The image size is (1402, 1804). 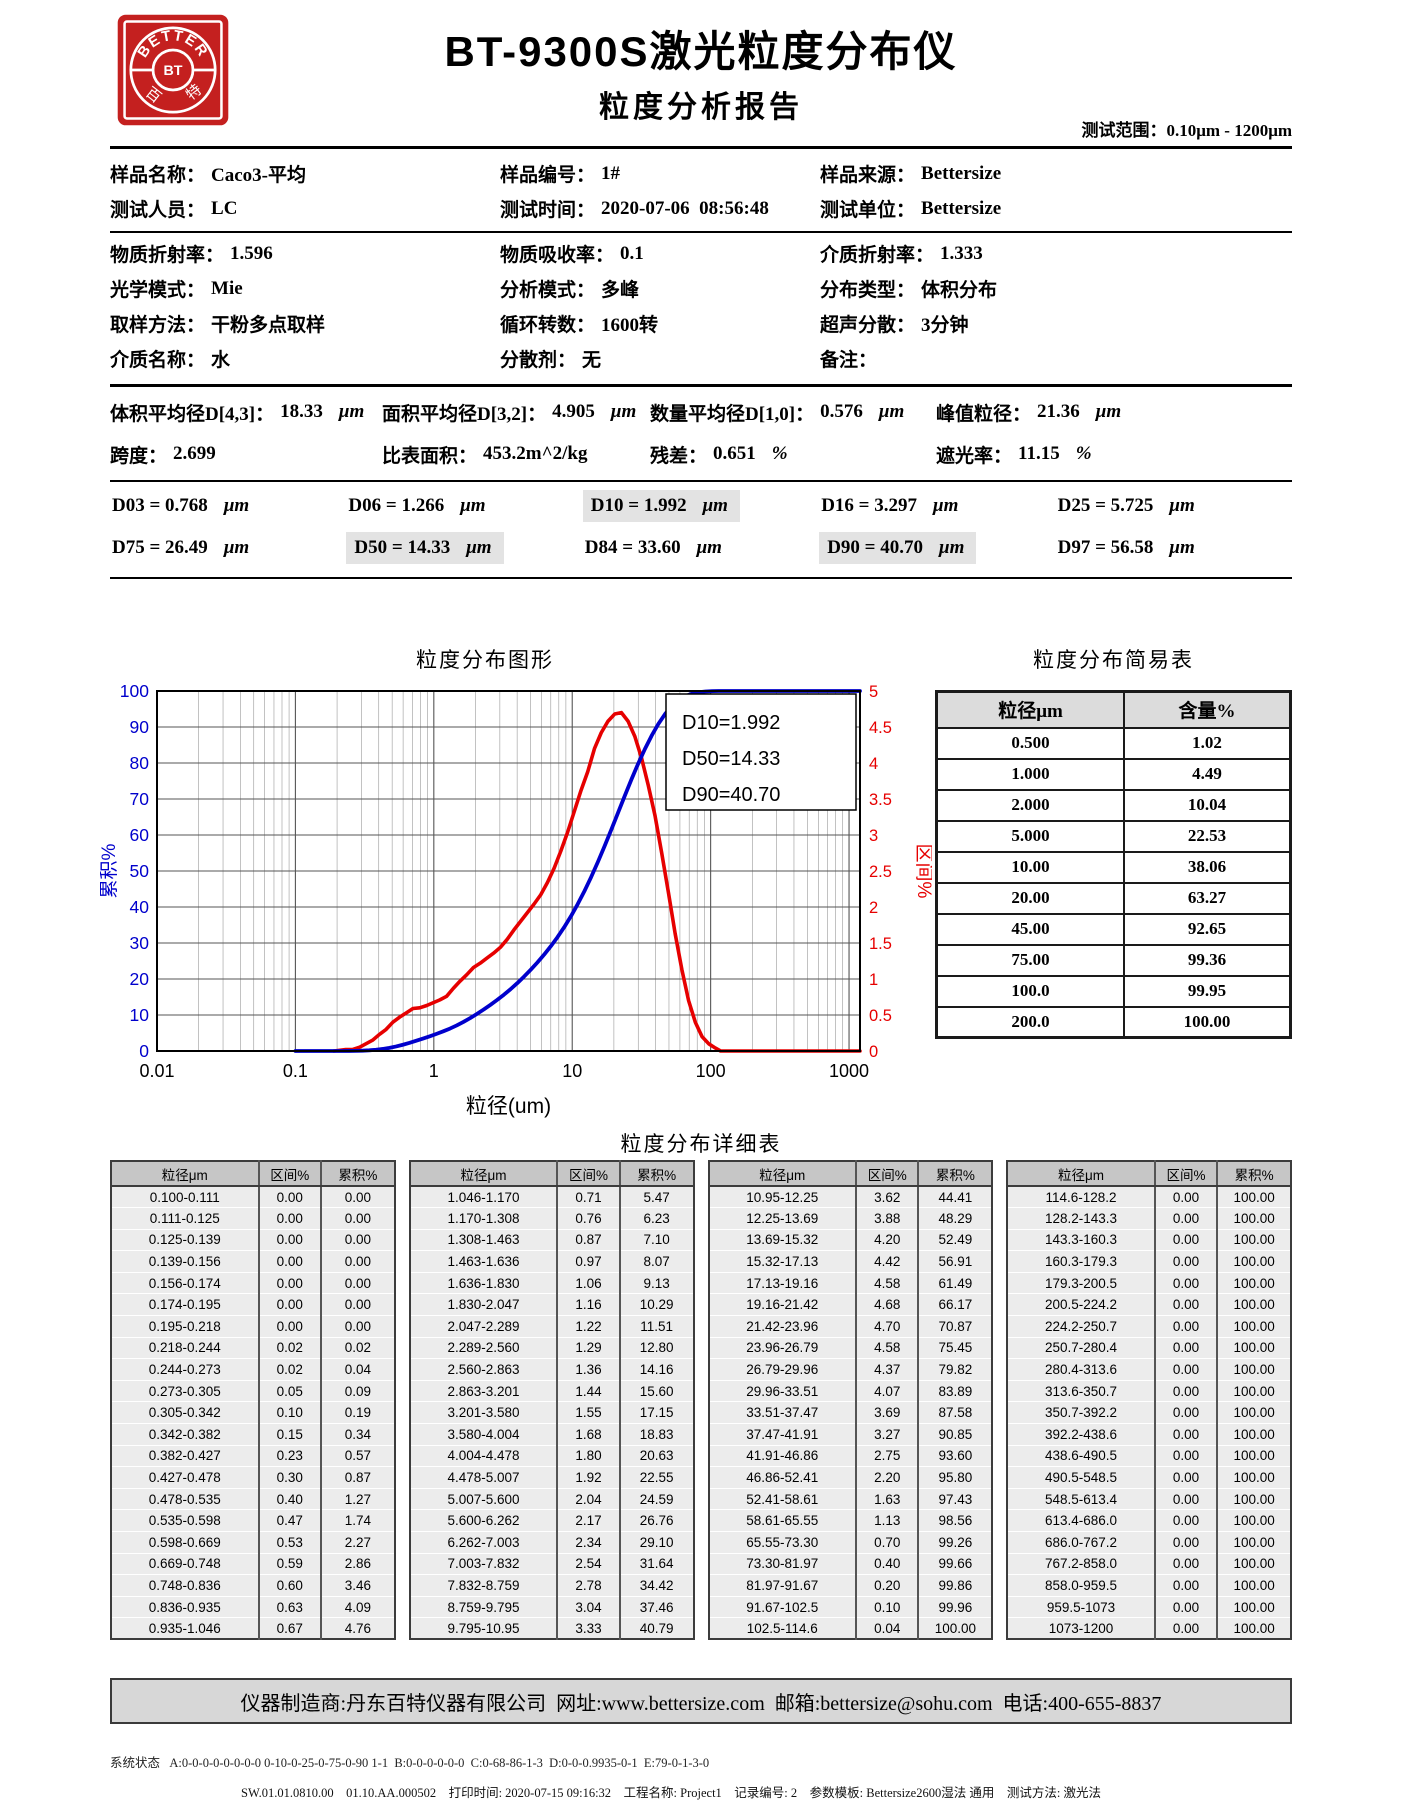 I want to click on d-value-cell: D16 = 3.297 μm, so click(x=937, y=506).